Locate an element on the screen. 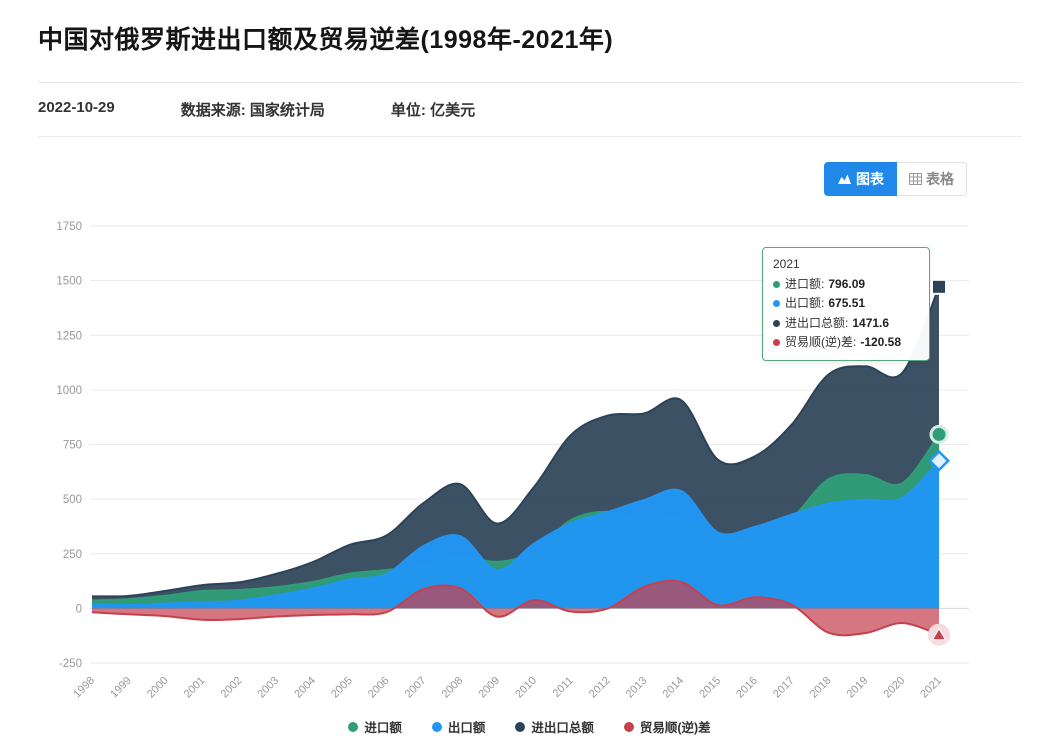  y-tick-label: -250 is located at coordinates (70, 664).